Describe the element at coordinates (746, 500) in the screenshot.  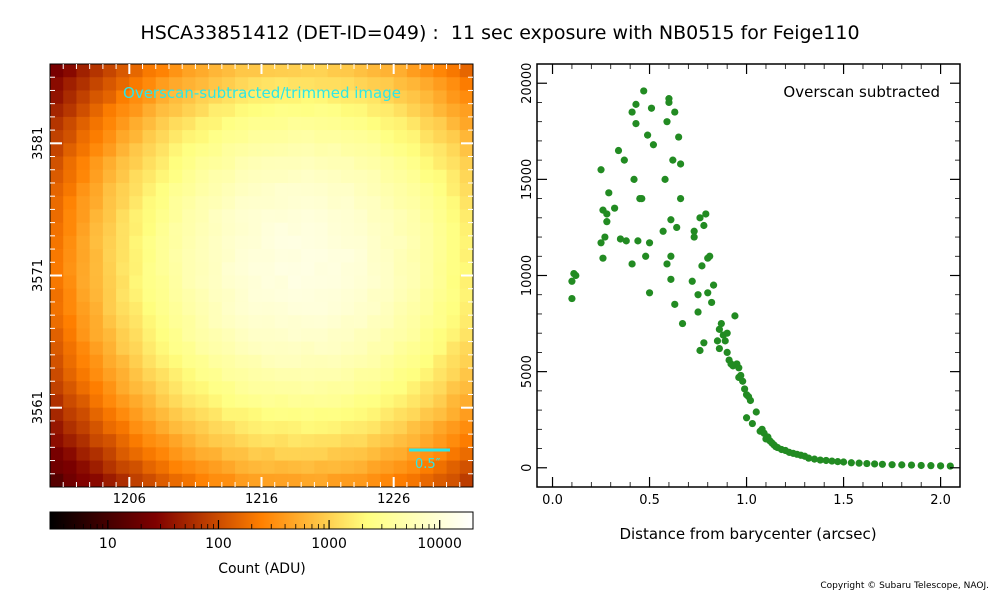
I see `scatter-x-tick-label: 1.0` at that location.